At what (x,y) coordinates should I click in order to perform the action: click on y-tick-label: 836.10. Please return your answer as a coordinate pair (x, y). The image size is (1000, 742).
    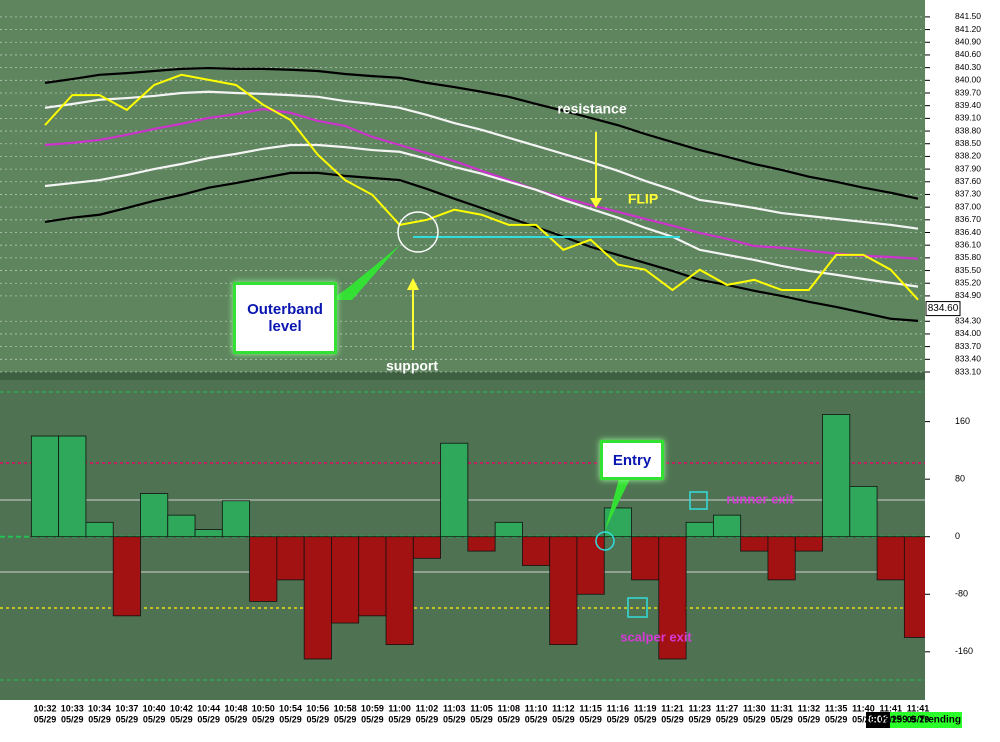
    Looking at the image, I should click on (968, 244).